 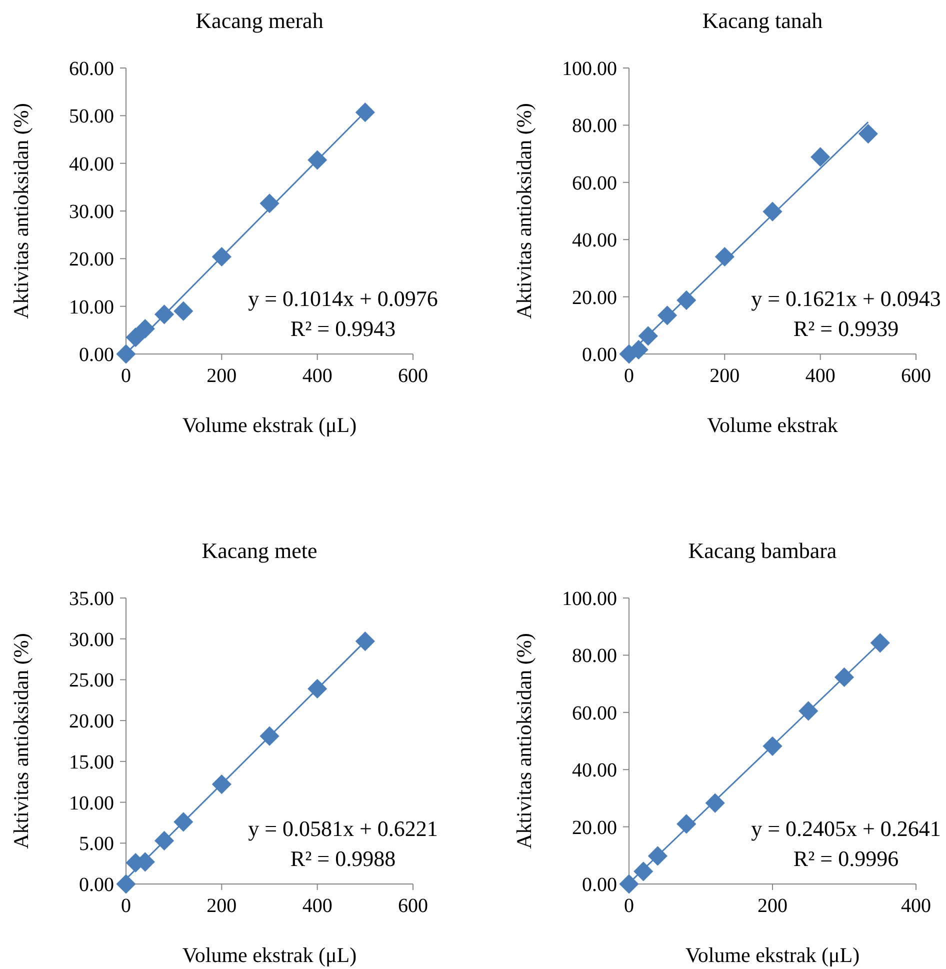 What do you see at coordinates (772, 425) in the screenshot?
I see `x-axis-title: Volume ekstrak` at bounding box center [772, 425].